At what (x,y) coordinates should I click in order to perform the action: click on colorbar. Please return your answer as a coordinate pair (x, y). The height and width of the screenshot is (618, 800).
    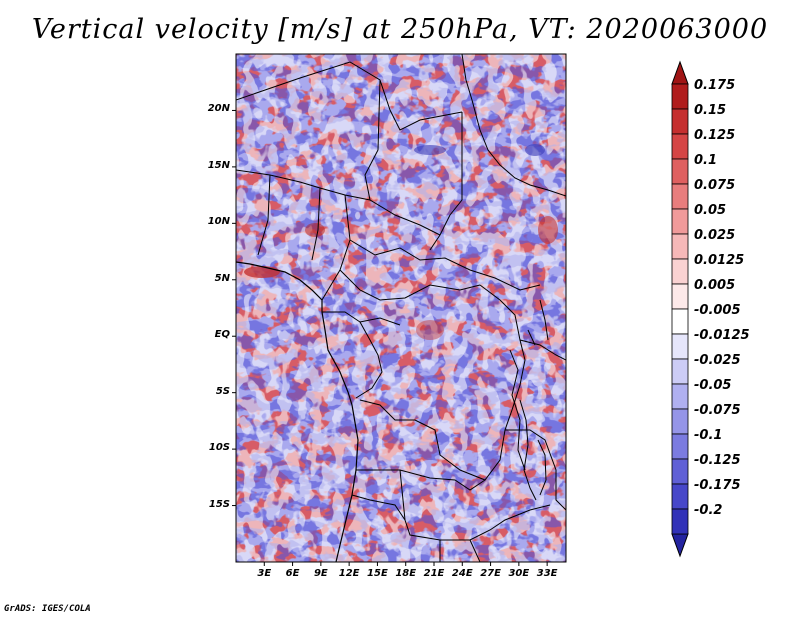
    Looking at the image, I should click on (680, 309).